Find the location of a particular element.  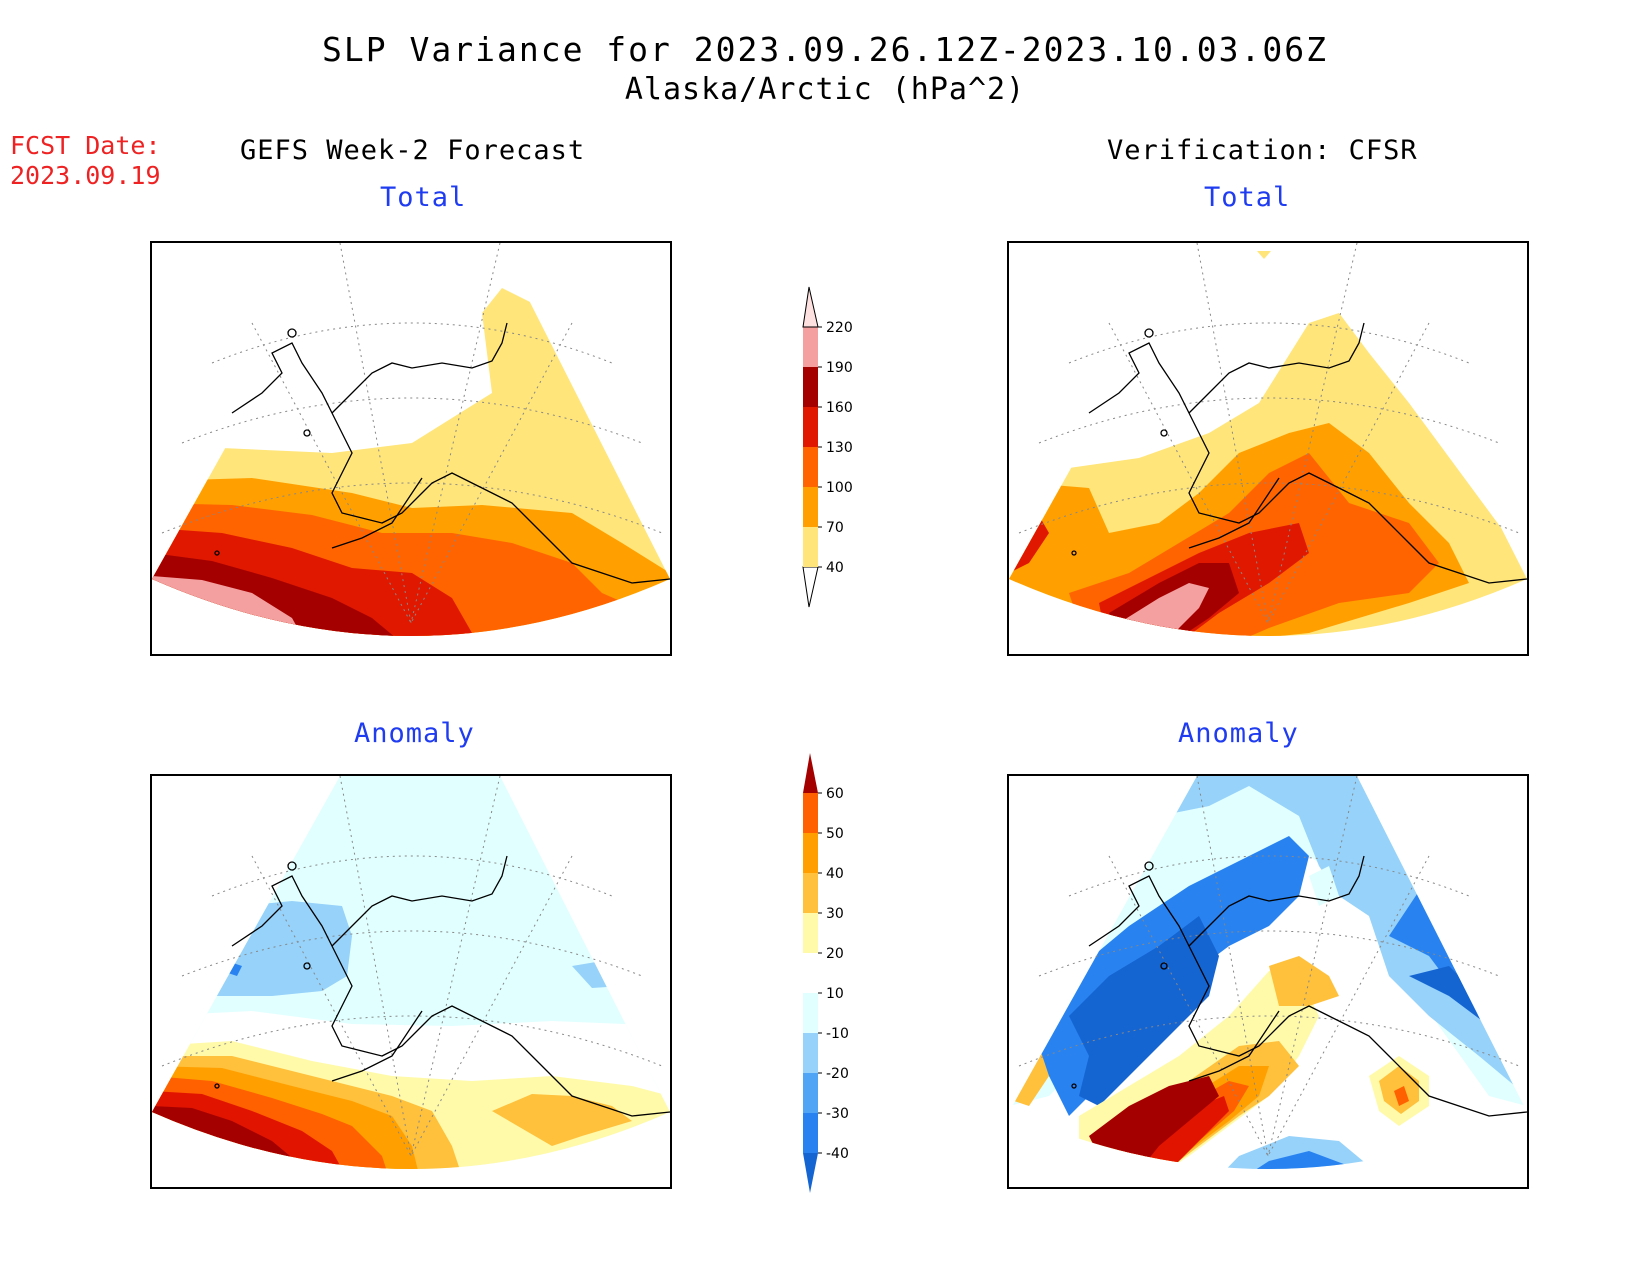

panel-title-verification-anomaly: Anomaly is located at coordinates (1238, 733).